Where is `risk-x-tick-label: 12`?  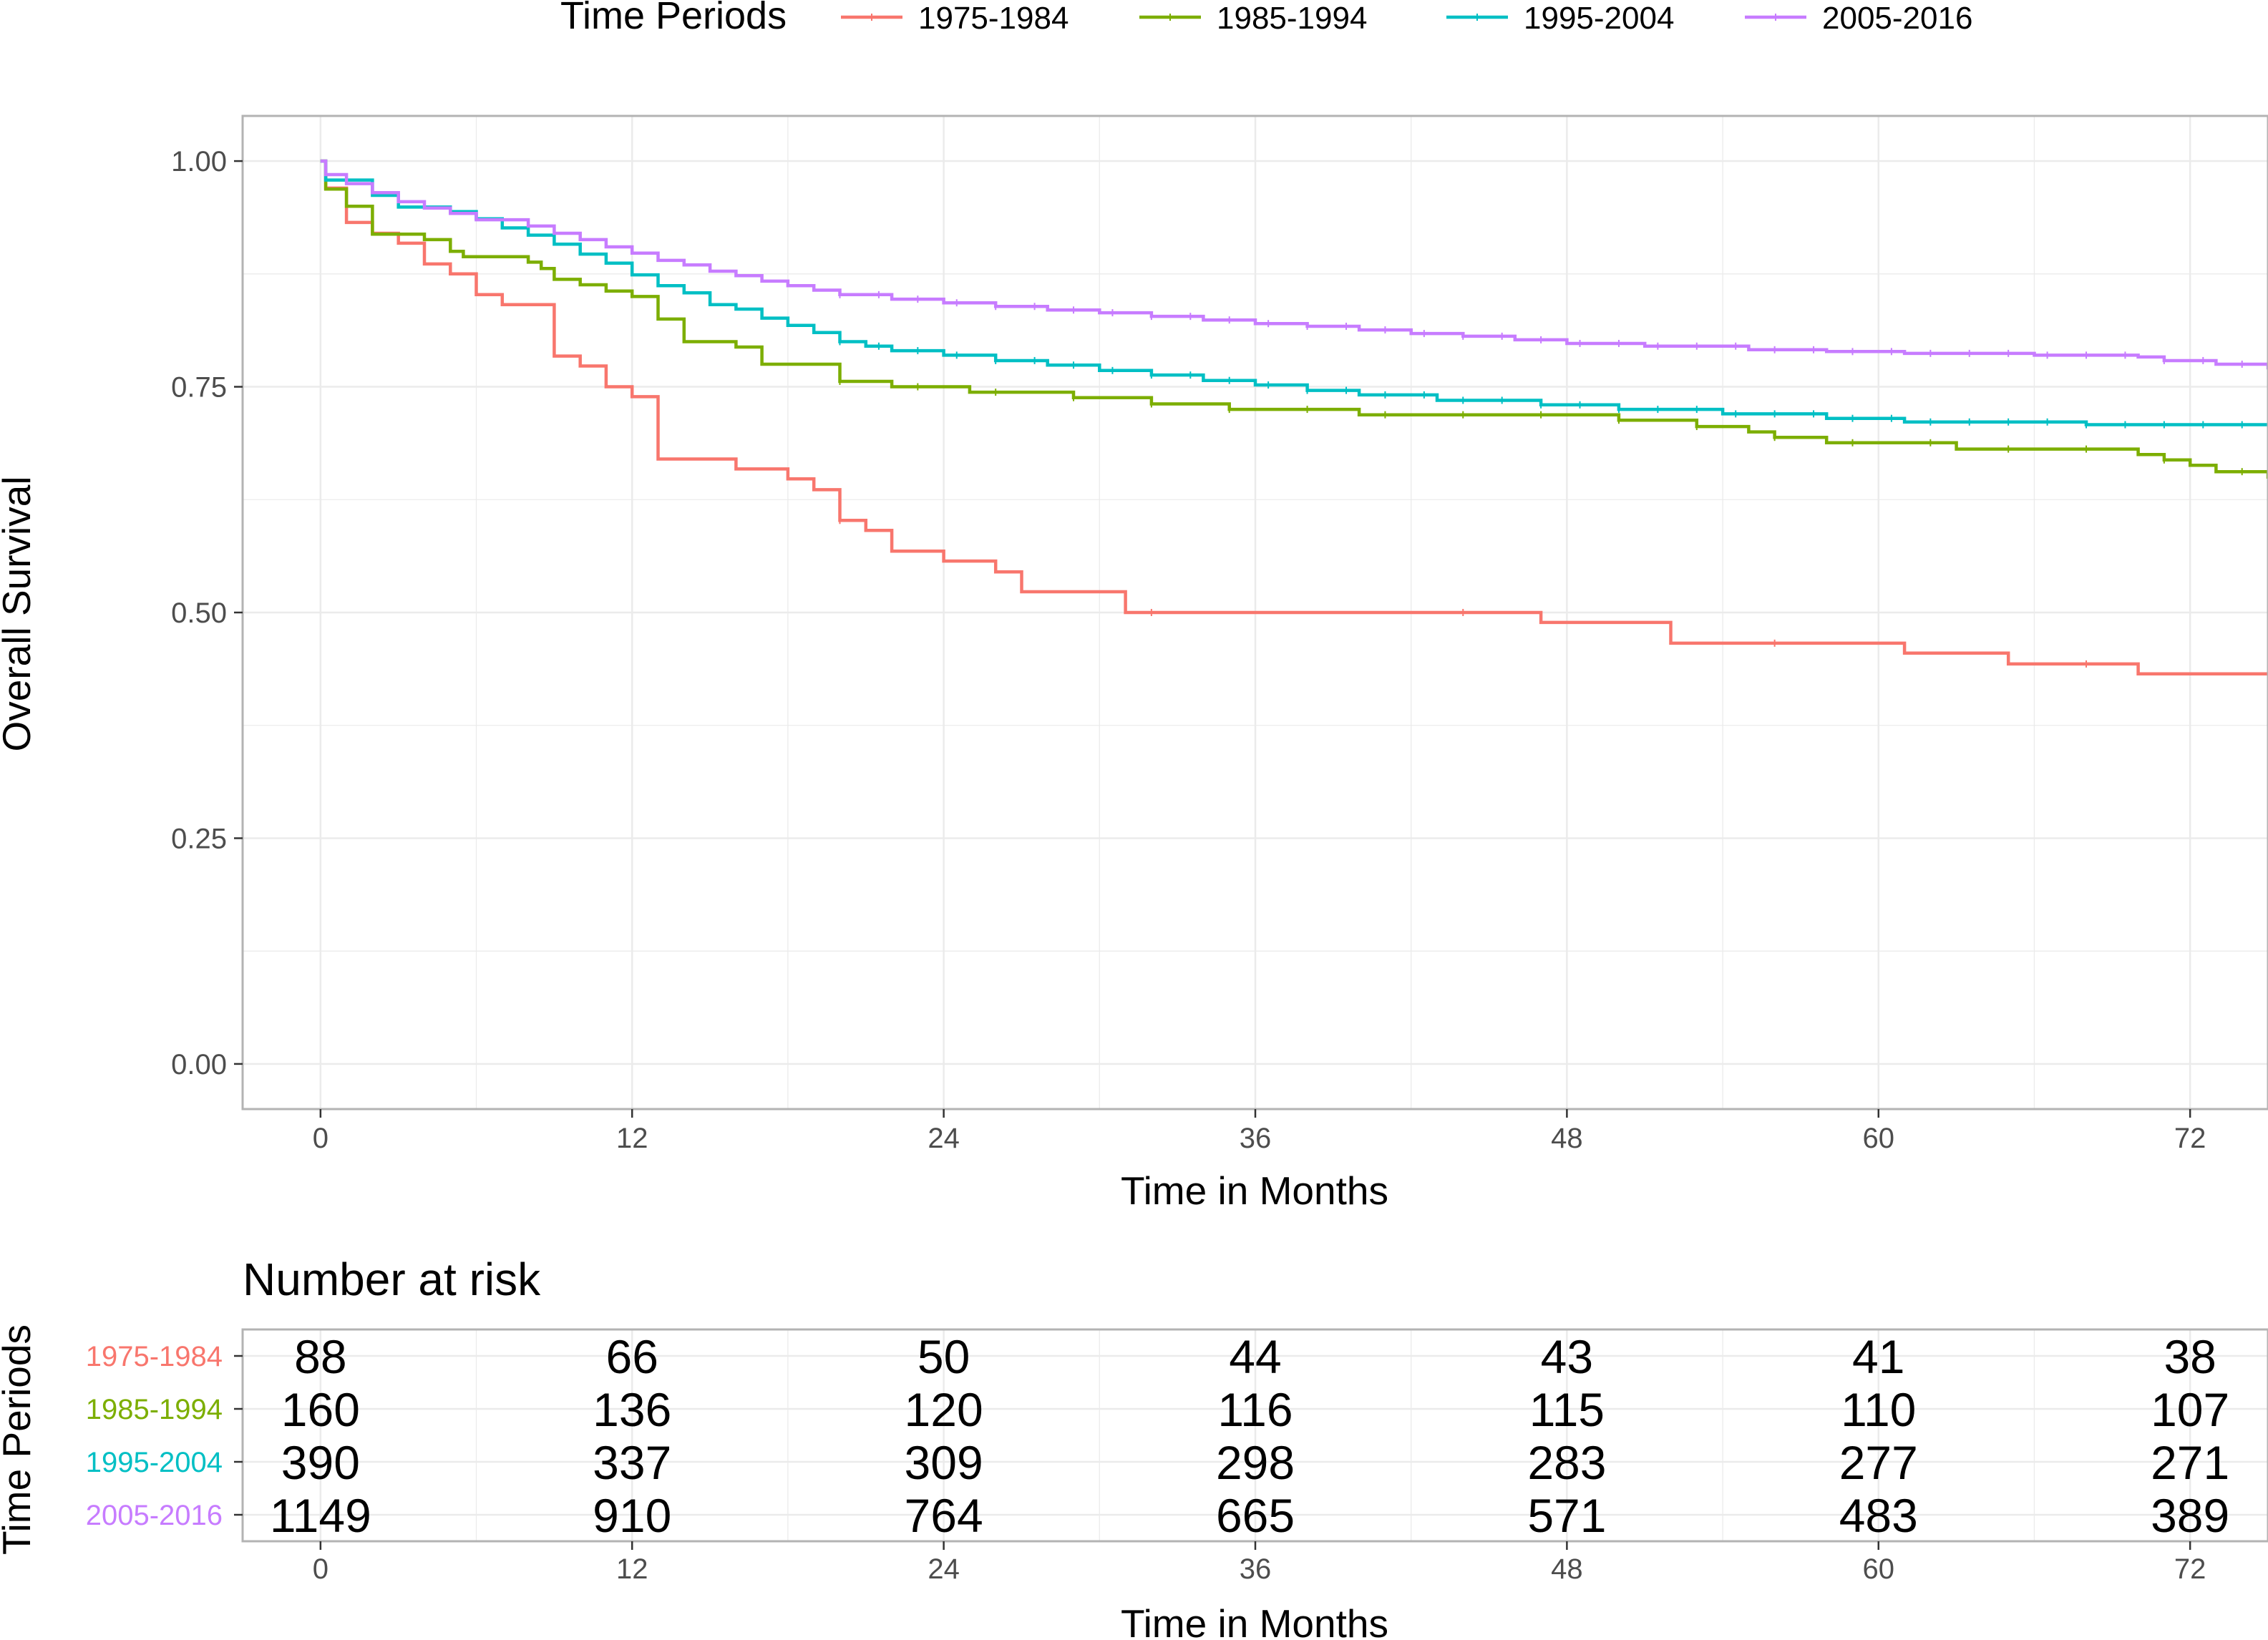
risk-x-tick-label: 12 is located at coordinates (632, 1569).